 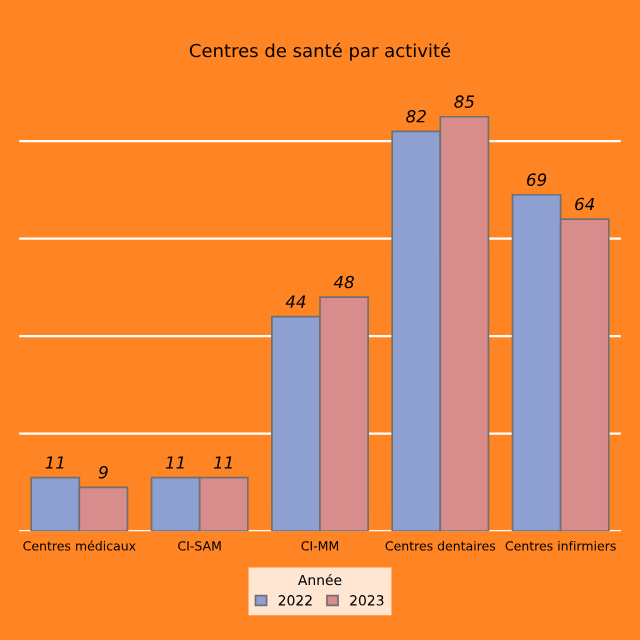 I want to click on data-label: 48, so click(x=343, y=282).